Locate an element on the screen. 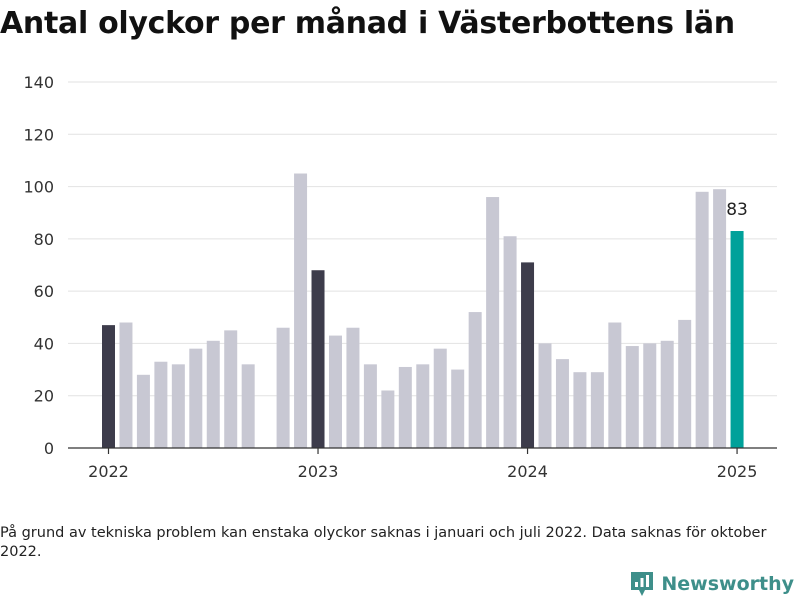  newsworthy-logo-icon is located at coordinates (642, 584).